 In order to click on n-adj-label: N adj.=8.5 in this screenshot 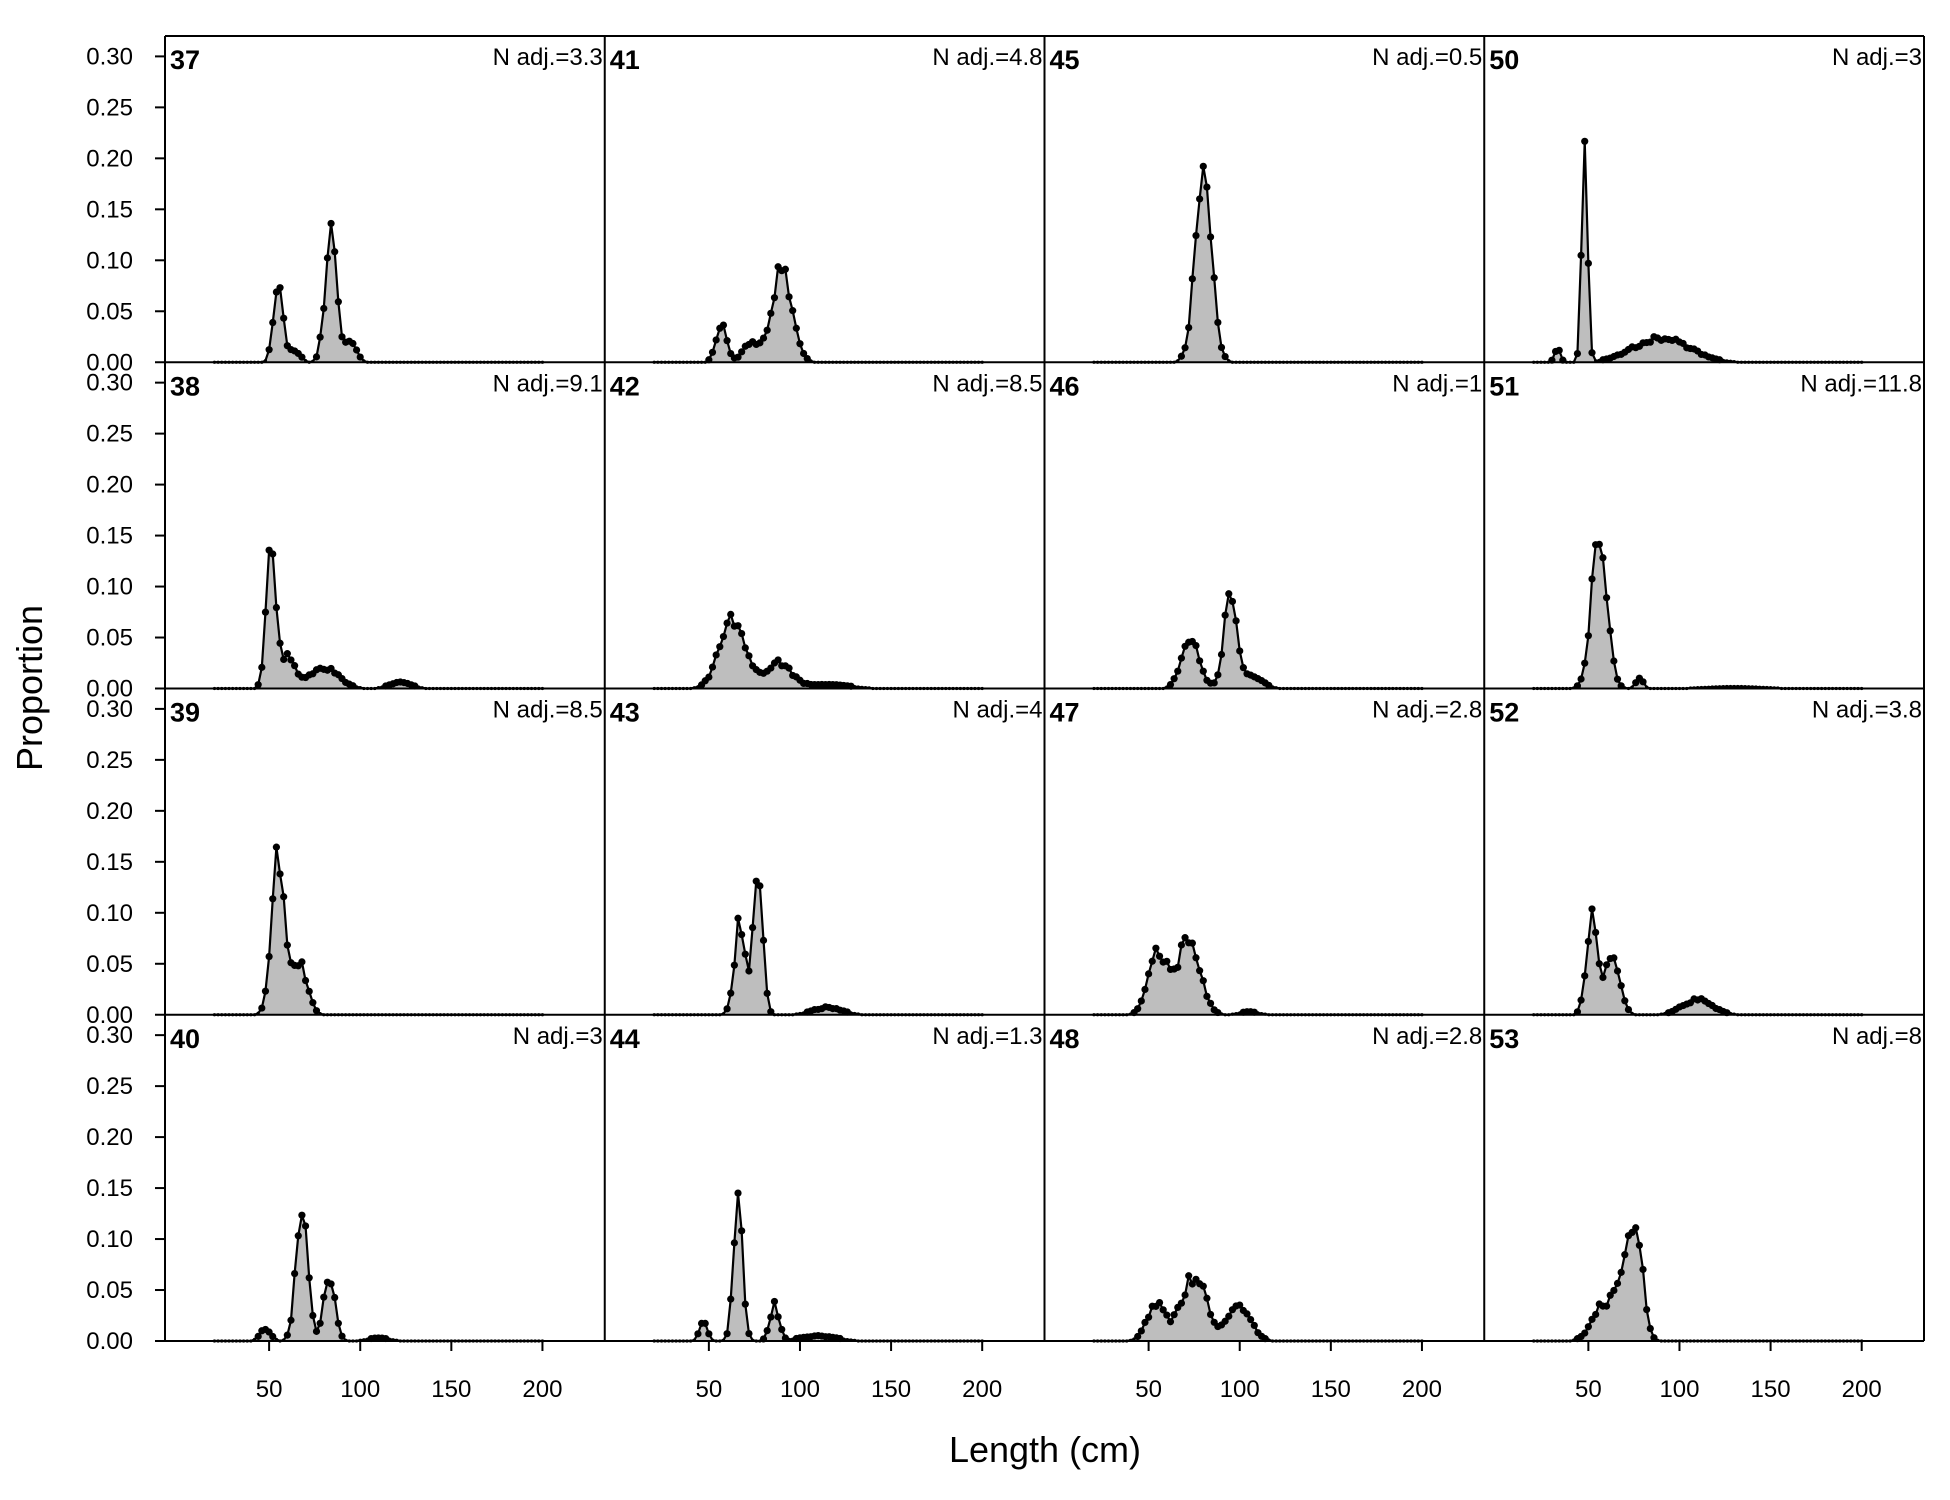, I will do `click(987, 383)`.